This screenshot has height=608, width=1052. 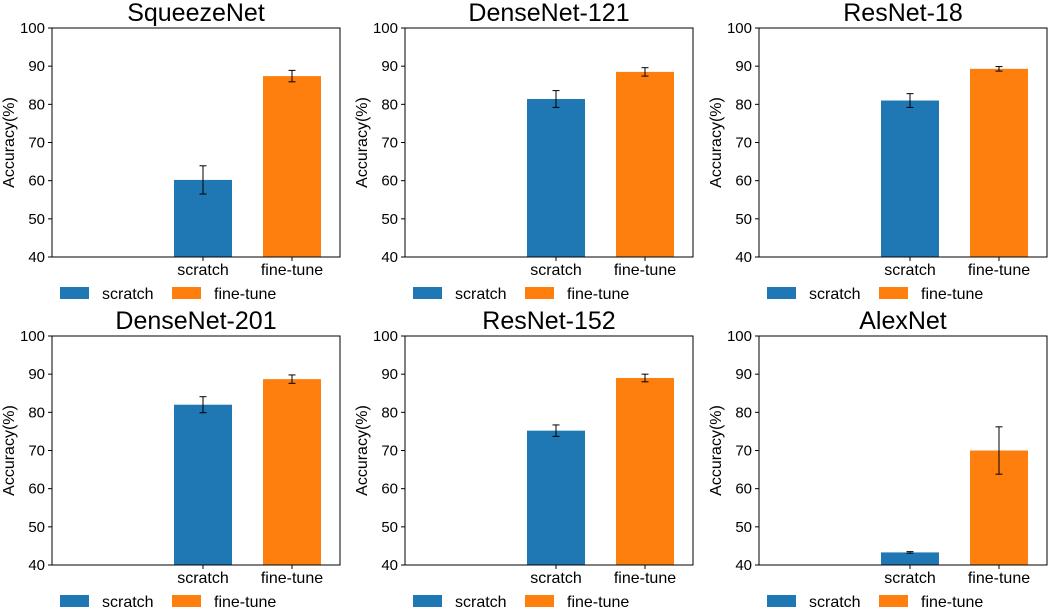 I want to click on chart-title: DenseNet-201, so click(x=195, y=321).